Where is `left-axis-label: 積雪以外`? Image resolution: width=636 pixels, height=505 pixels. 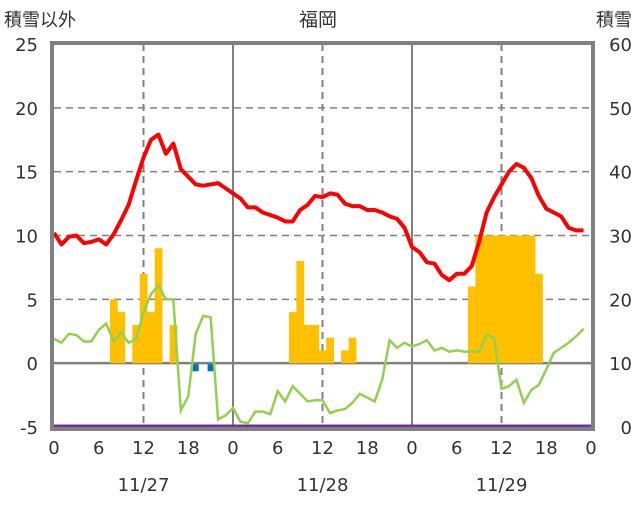
left-axis-label: 積雪以外 is located at coordinates (40, 20).